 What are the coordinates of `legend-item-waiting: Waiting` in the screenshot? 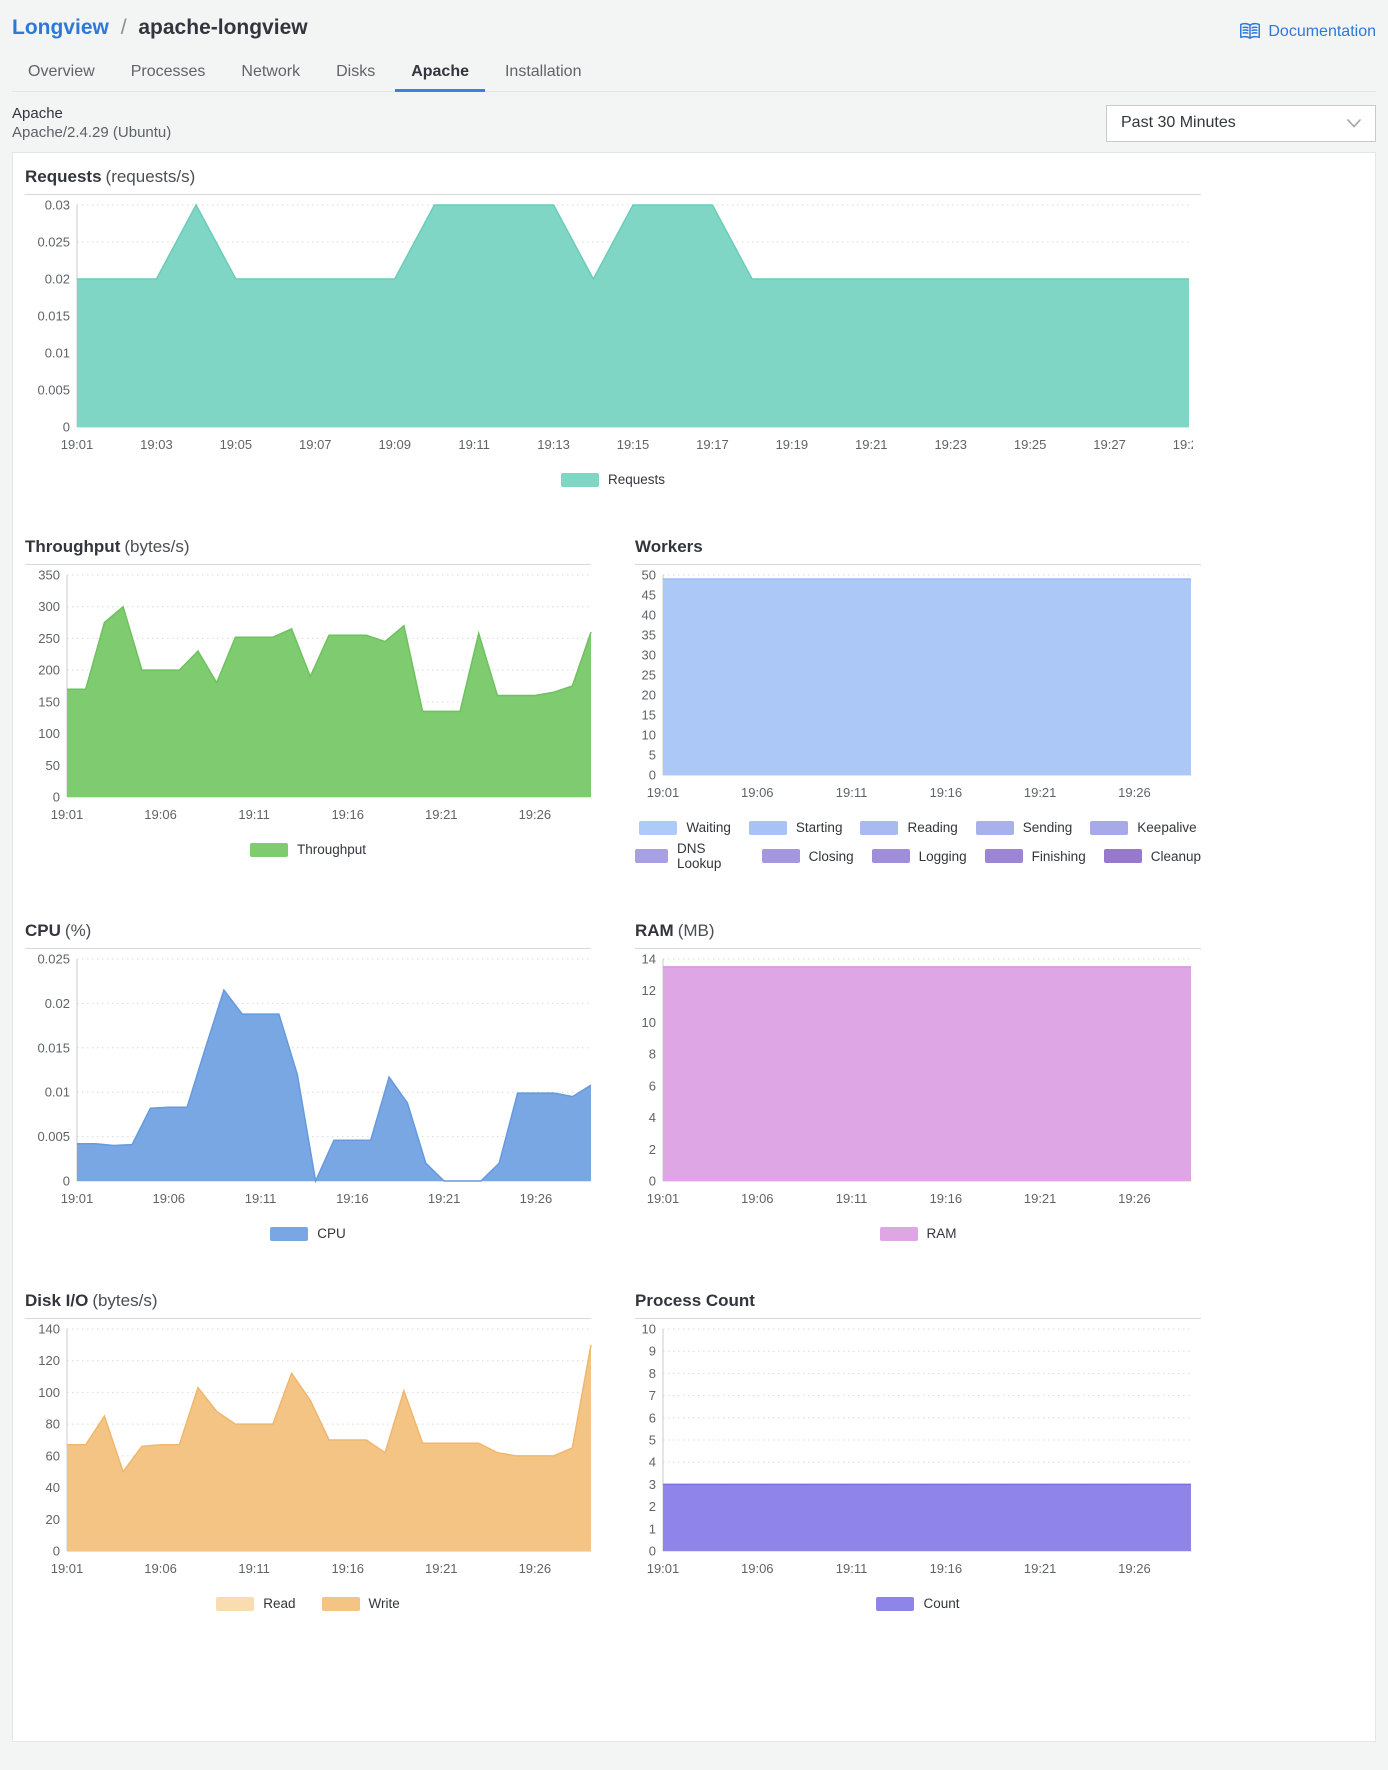 It's located at (685, 827).